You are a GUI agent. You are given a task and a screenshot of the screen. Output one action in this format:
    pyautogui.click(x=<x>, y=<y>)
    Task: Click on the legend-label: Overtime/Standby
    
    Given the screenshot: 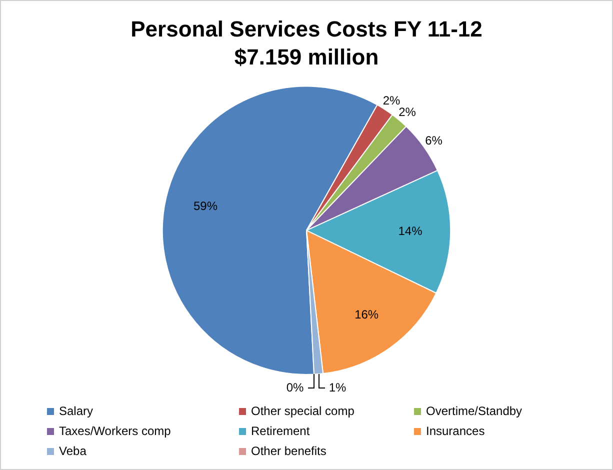 What is the action you would take?
    pyautogui.click(x=474, y=411)
    